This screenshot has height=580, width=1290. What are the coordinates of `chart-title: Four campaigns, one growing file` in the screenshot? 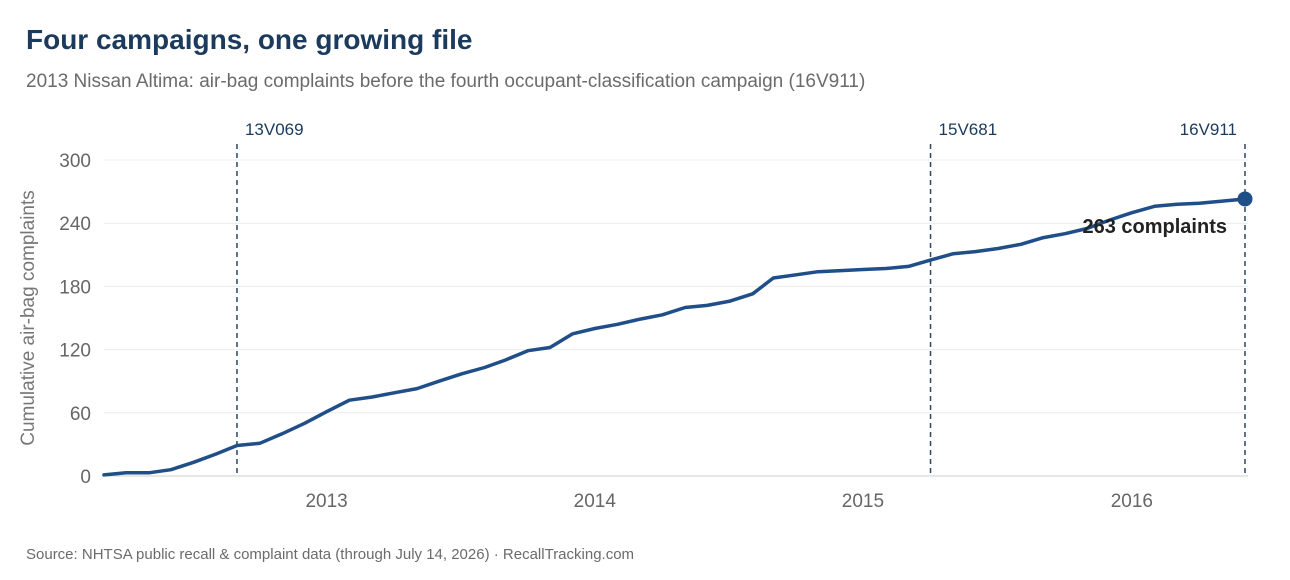 It's located at (249, 39).